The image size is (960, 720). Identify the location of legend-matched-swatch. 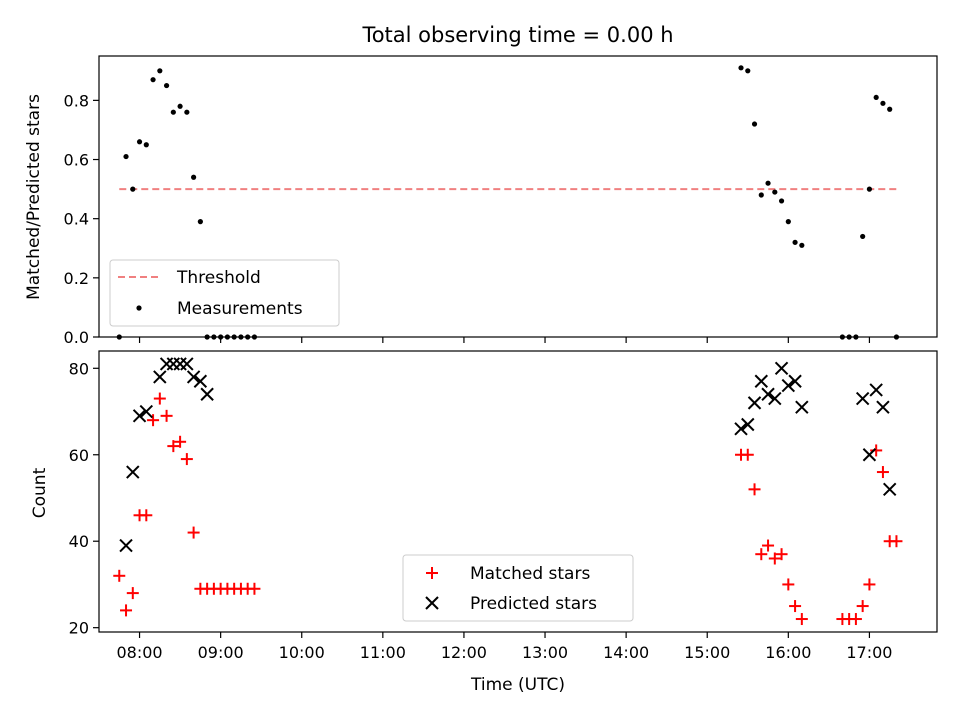
(432, 573).